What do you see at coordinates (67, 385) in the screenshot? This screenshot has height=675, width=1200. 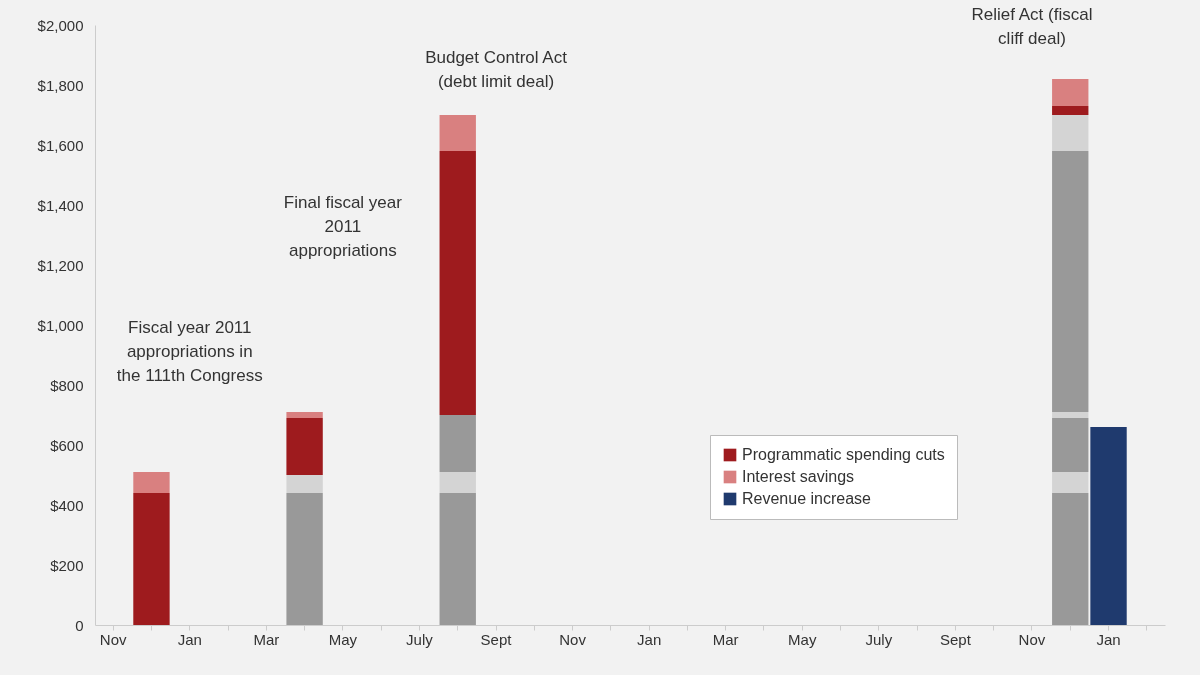 I see `y-tick-label: $800` at bounding box center [67, 385].